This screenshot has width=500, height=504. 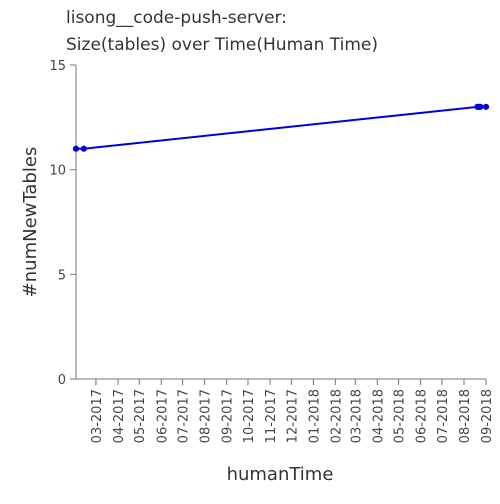 What do you see at coordinates (176, 18) in the screenshot?
I see `chart-title-line-1: lisong__code-push-server:` at bounding box center [176, 18].